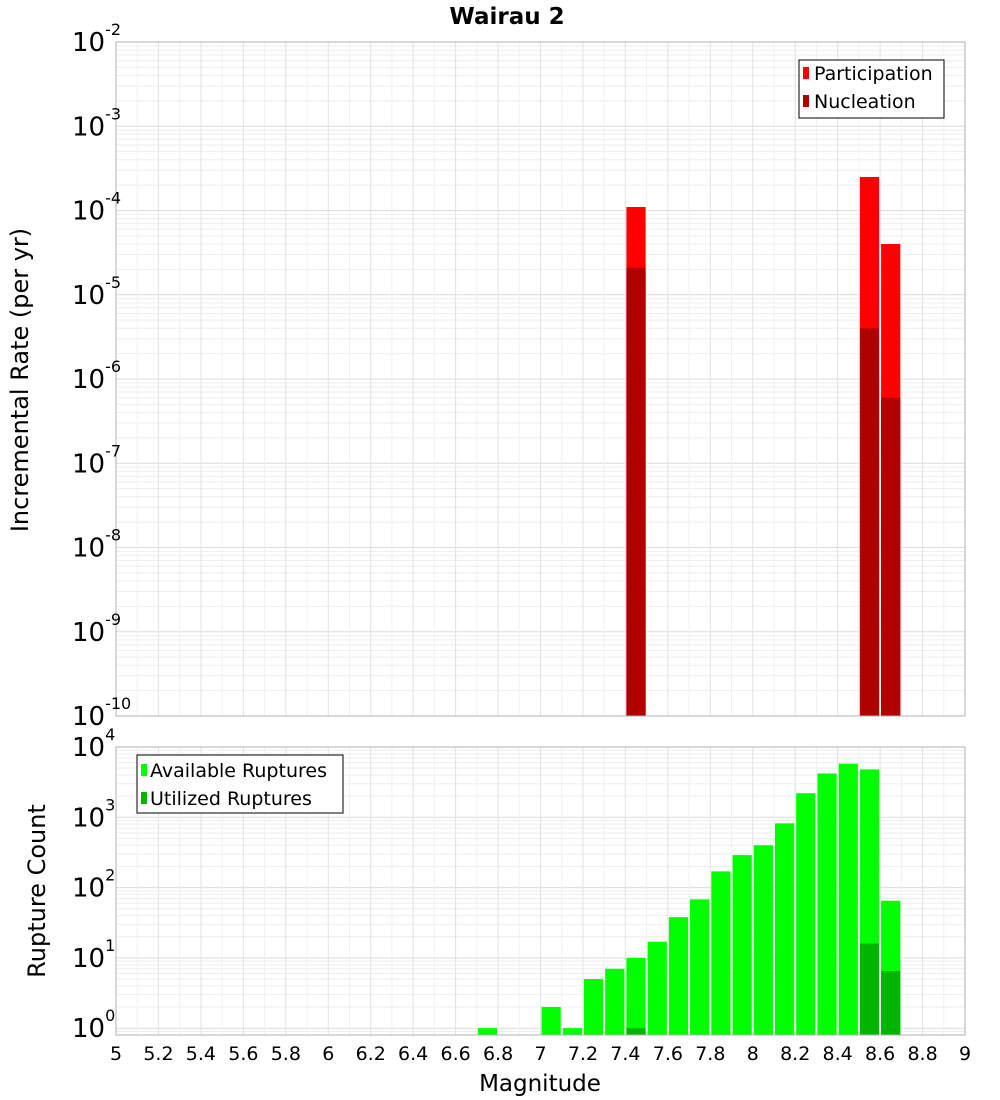 Image resolution: width=1000 pixels, height=1100 pixels. Describe the element at coordinates (371, 1054) in the screenshot. I see `x-tick-label: 6.2` at that location.